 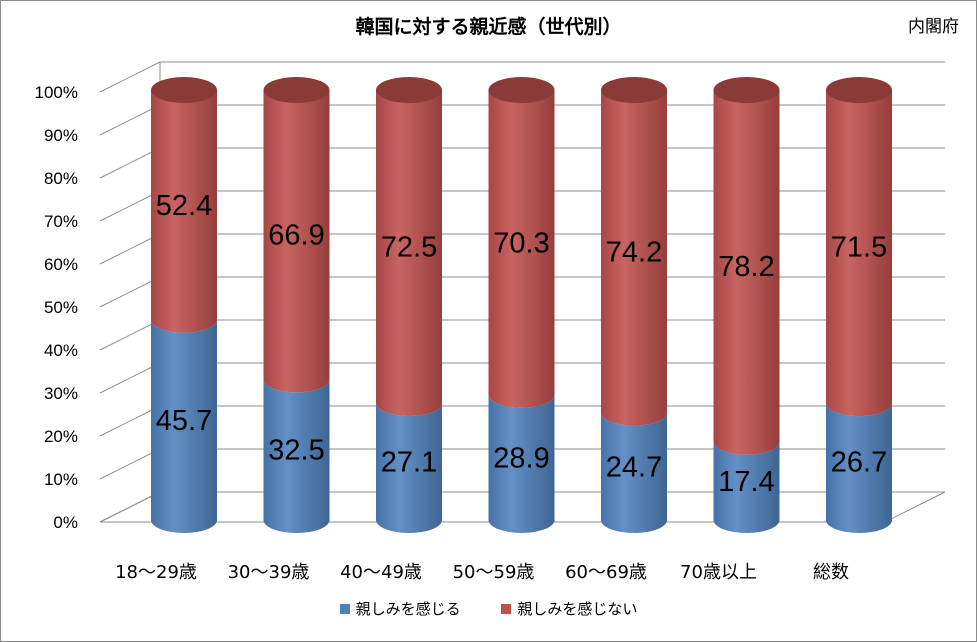 I want to click on x-tick-label: 60～69歳, so click(x=606, y=572).